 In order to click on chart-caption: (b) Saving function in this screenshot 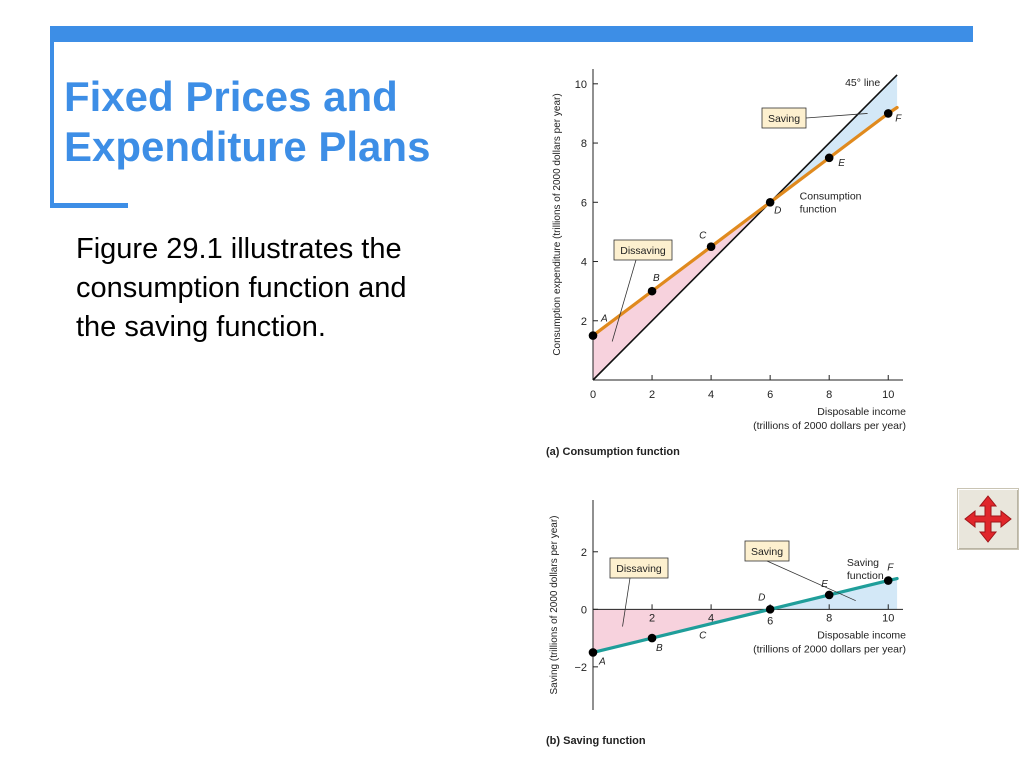, I will do `click(596, 741)`.